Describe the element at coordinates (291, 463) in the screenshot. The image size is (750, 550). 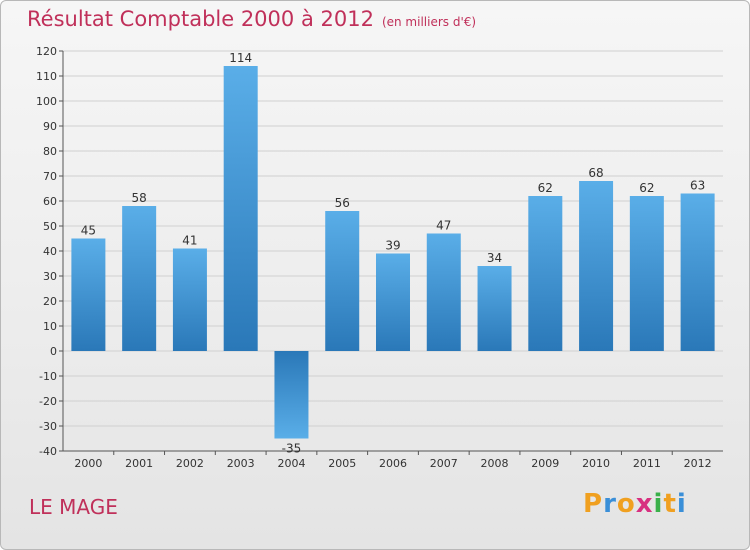
I see `x-tick-label: 2004` at that location.